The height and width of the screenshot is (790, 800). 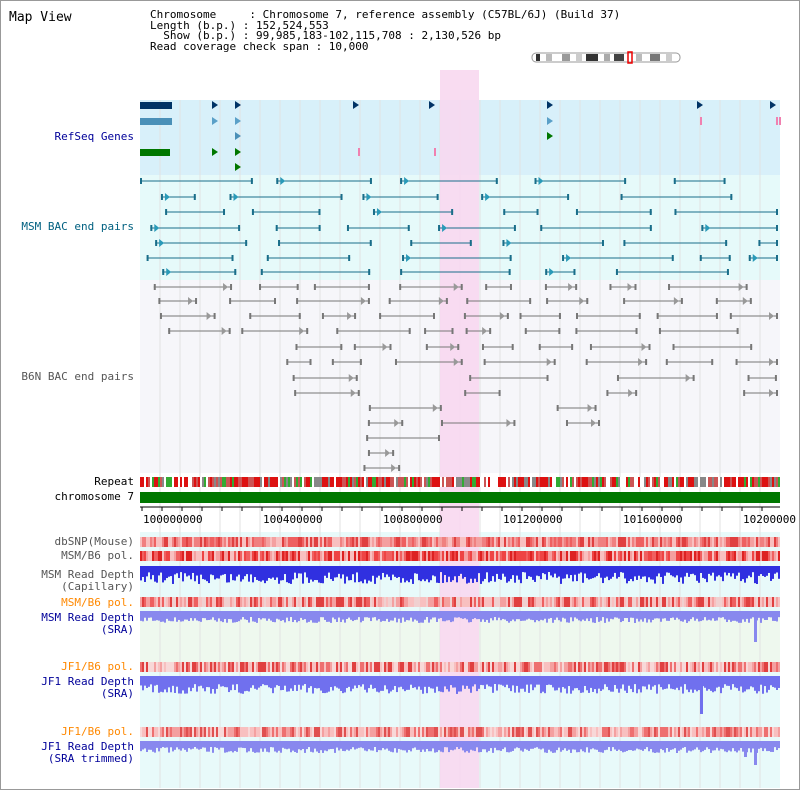 What do you see at coordinates (77, 376) in the screenshot?
I see `track-label-b6n-bac: B6N BAC end pairs` at bounding box center [77, 376].